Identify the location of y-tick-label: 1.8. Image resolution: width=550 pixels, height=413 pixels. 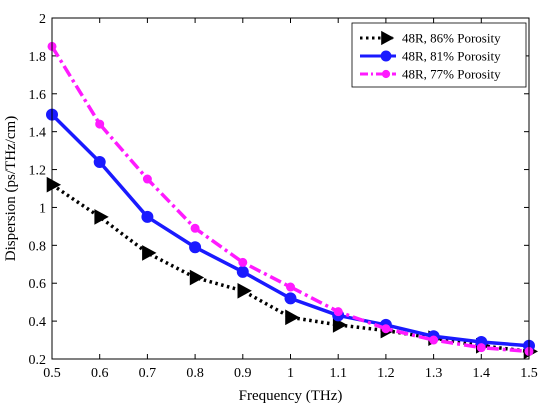
(38, 57).